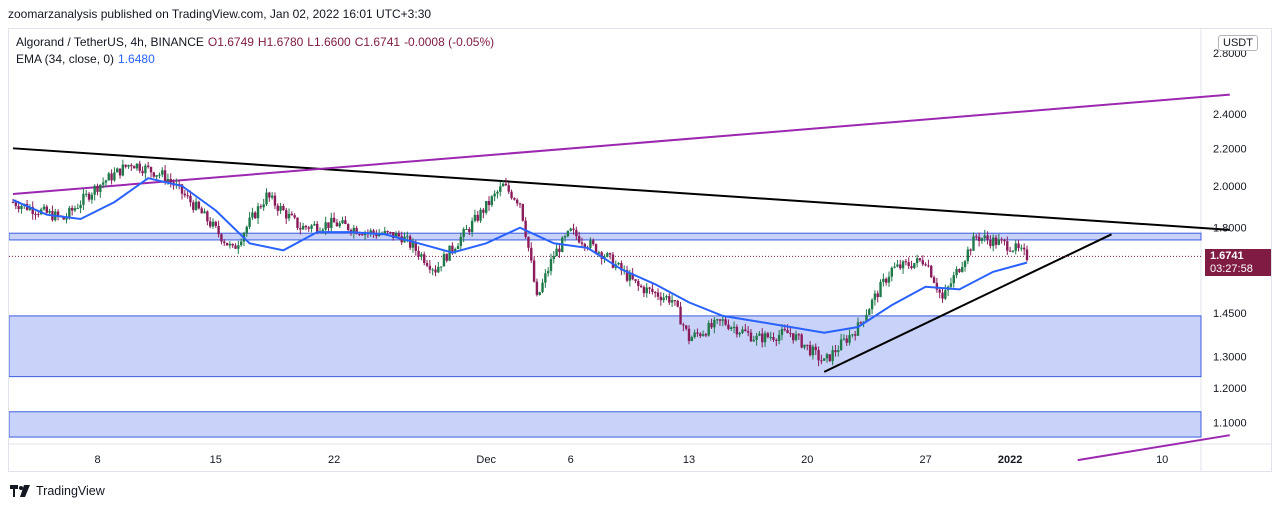 The image size is (1280, 509). Describe the element at coordinates (925, 460) in the screenshot. I see `time-tick-label: 27` at that location.